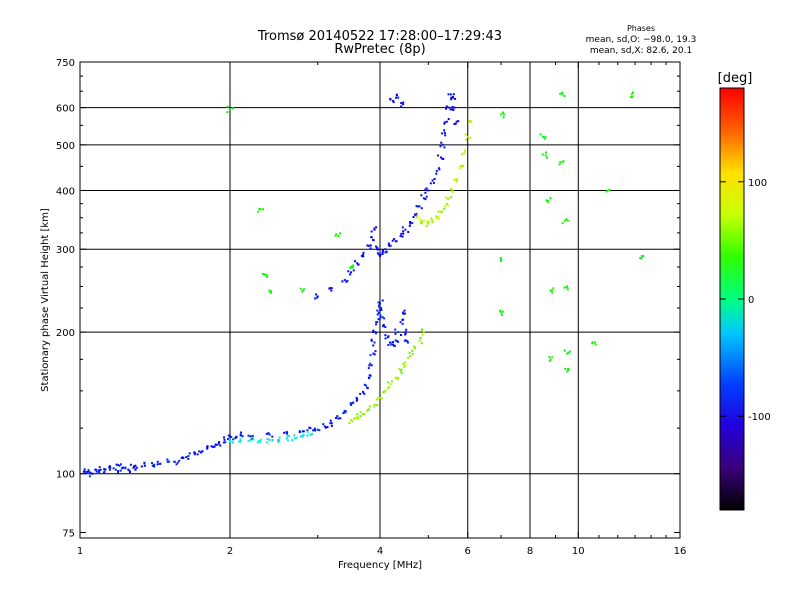  Describe the element at coordinates (65, 63) in the screenshot. I see `y-tick-label: 750` at that location.